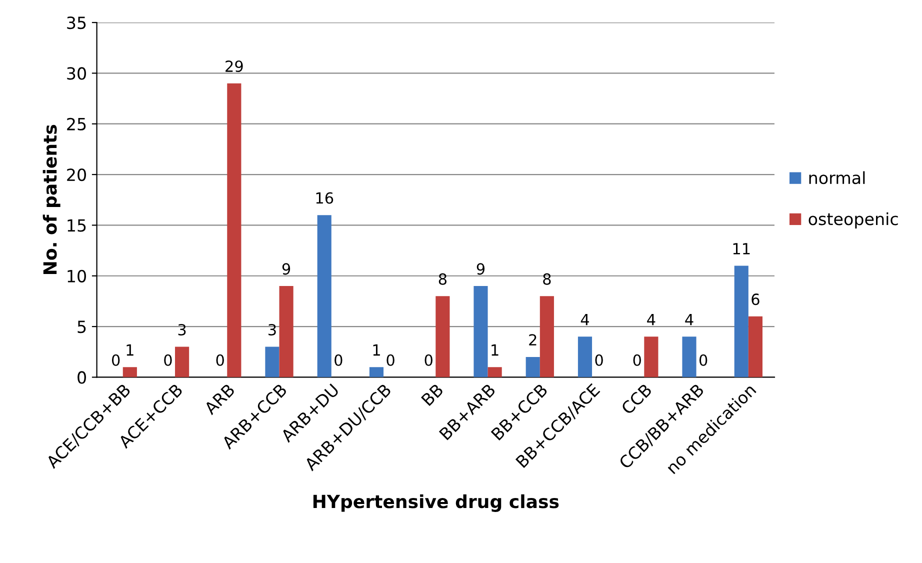 The image size is (922, 563). I want to click on data-label: 11, so click(741, 248).